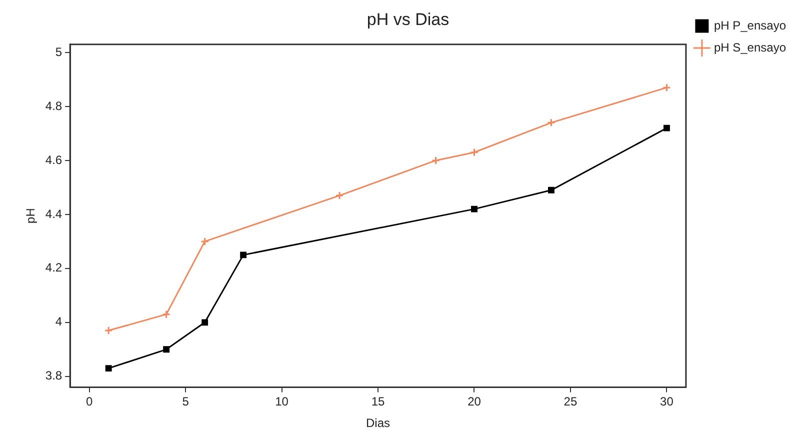  Describe the element at coordinates (58, 51) in the screenshot. I see `y-tick-label: 5` at that location.